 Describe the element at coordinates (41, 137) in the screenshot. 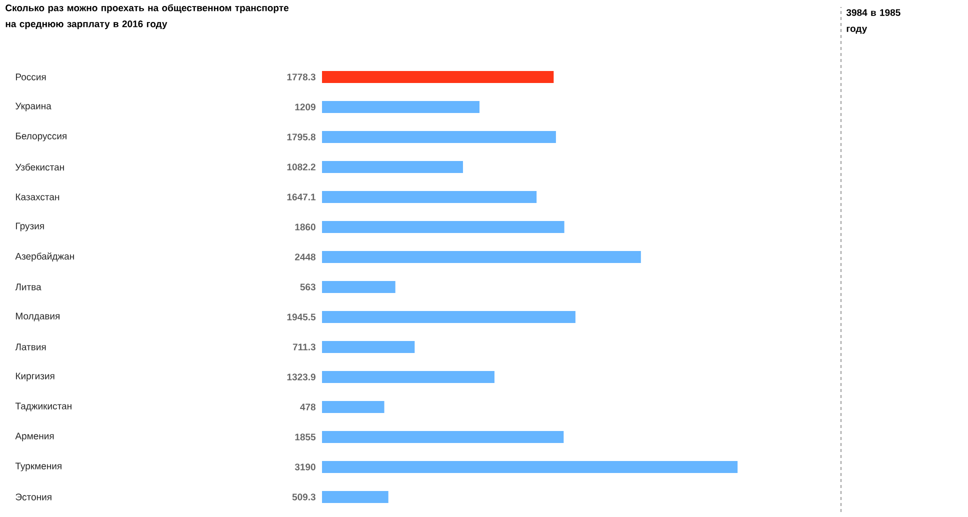

I see `y-tick-label: Белоруссия` at that location.